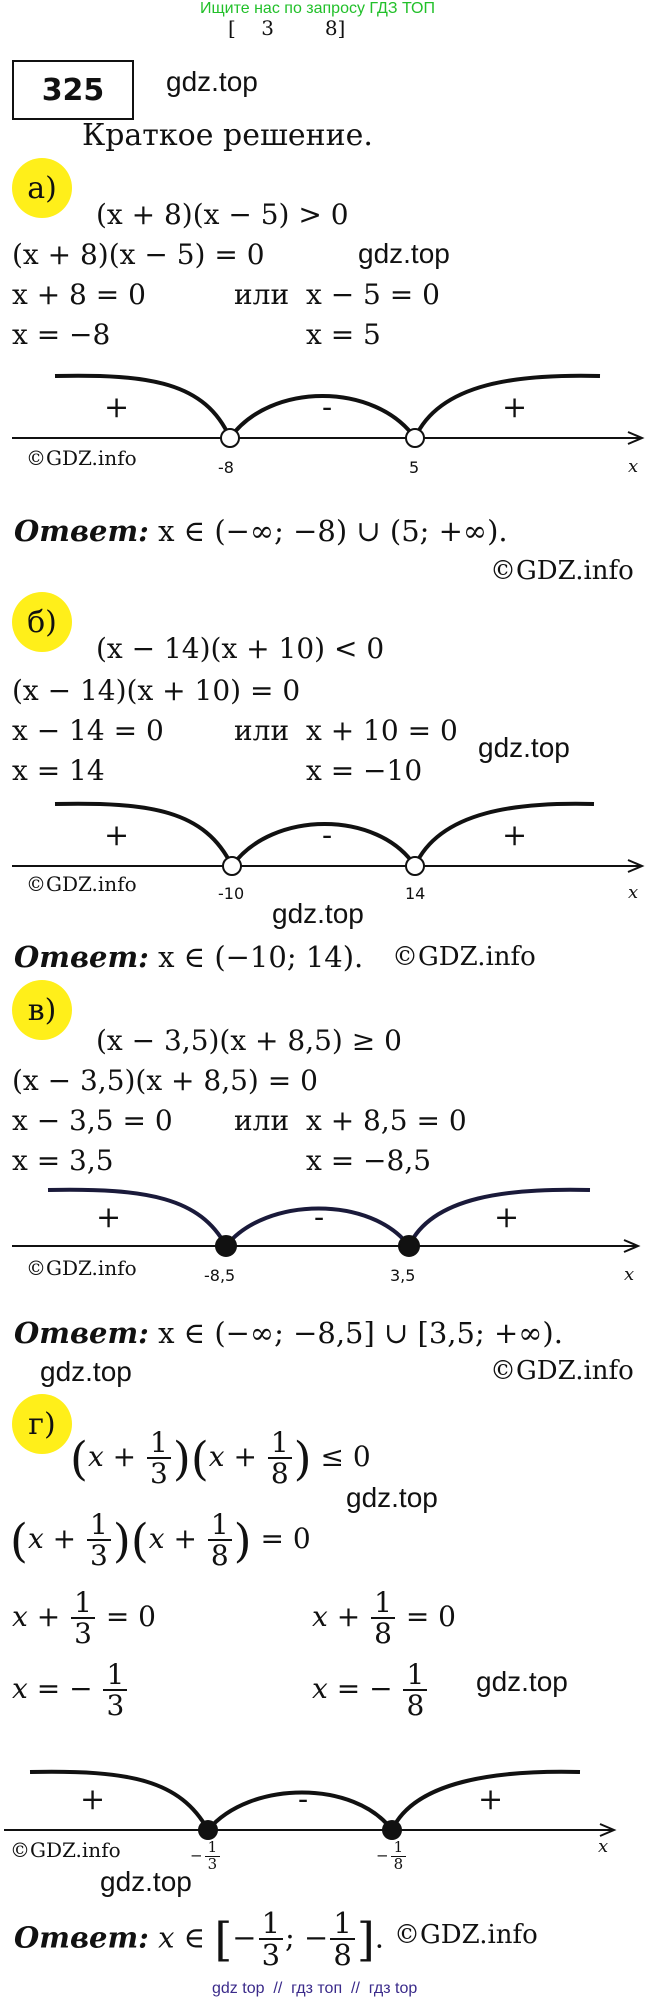 This screenshot has height=2004, width=660. Describe the element at coordinates (117, 835) in the screenshot. I see `b-sign-1: +` at that location.